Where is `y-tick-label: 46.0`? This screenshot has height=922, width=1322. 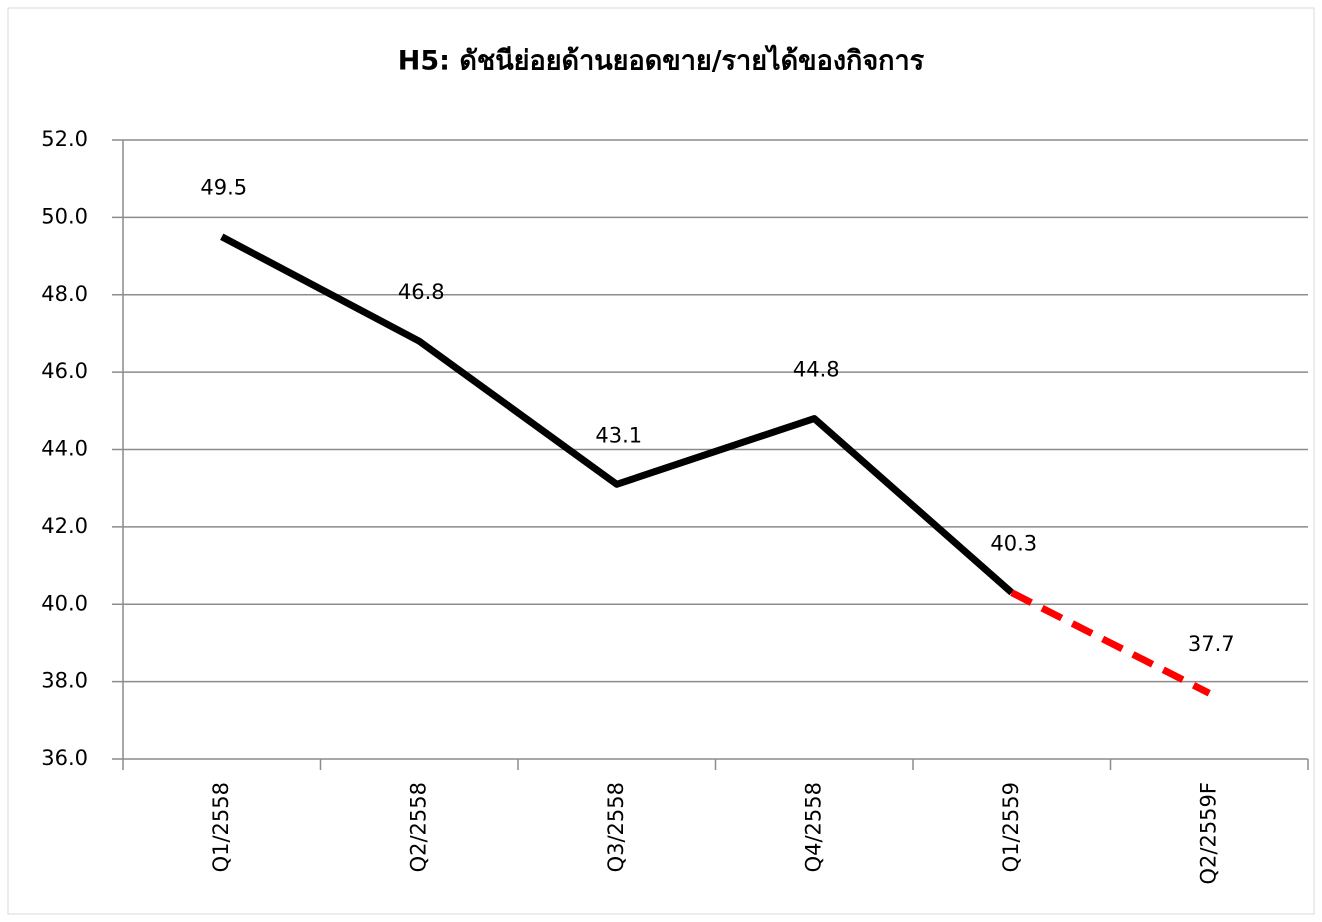 y-tick-label: 46.0 is located at coordinates (64, 371).